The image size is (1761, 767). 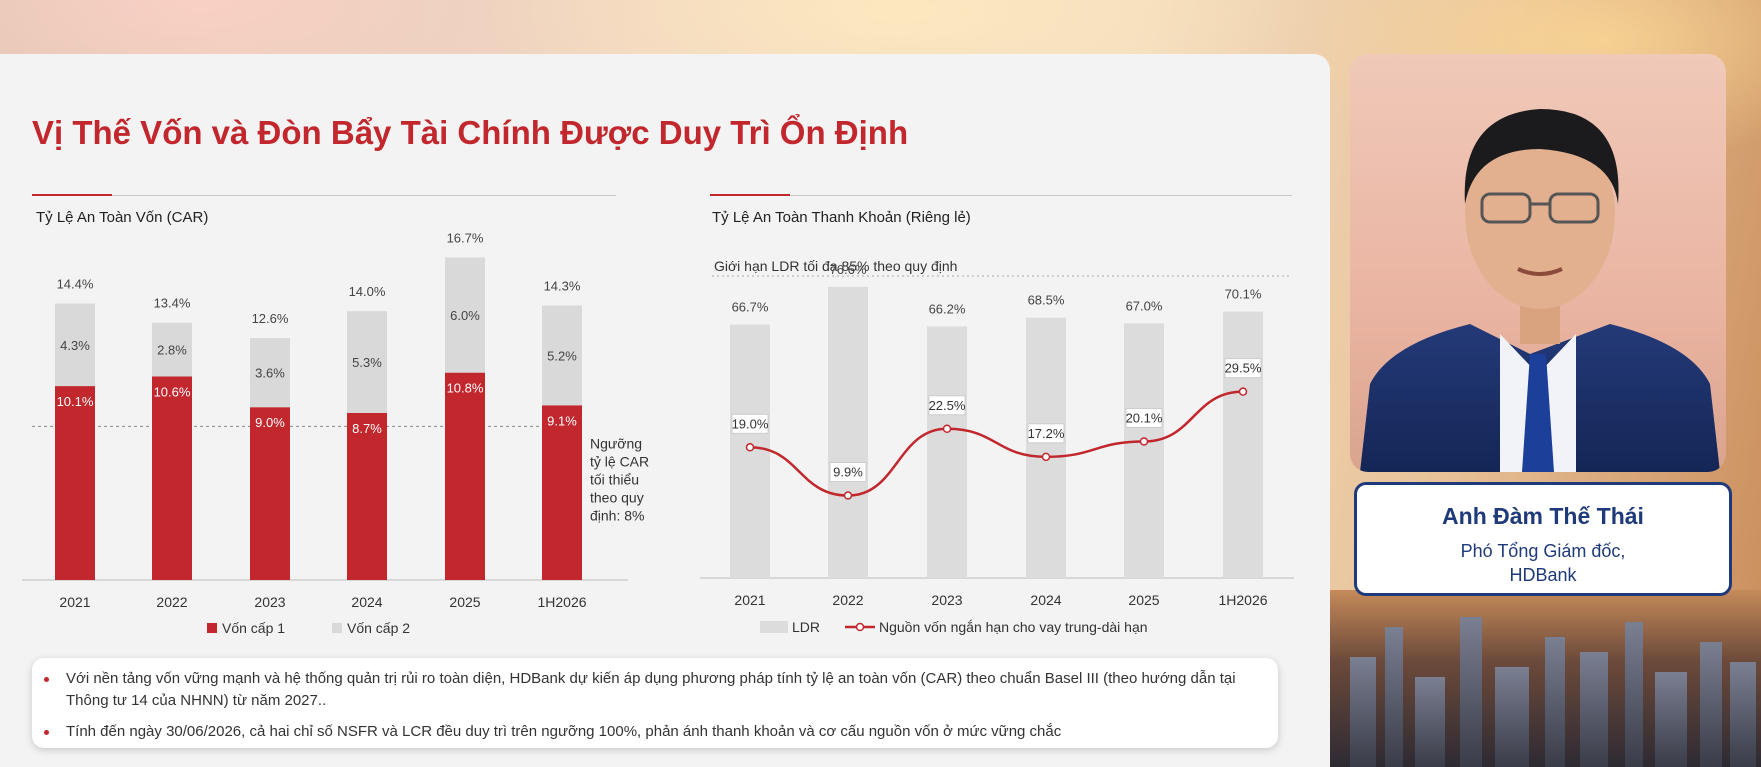 What do you see at coordinates (616, 443) in the screenshot?
I see `threshold-label: Ngưỡng` at bounding box center [616, 443].